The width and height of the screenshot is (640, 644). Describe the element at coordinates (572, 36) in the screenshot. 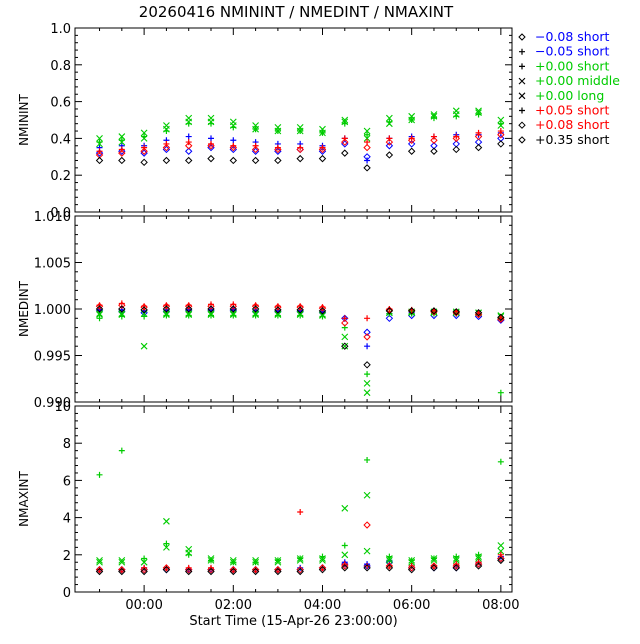

I see `legend-label: −0.08 short` at that location.